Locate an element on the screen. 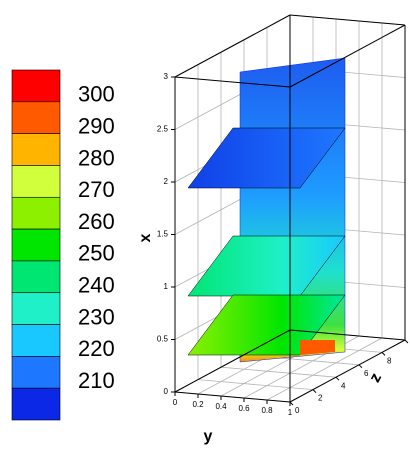 The height and width of the screenshot is (450, 410). legend-label: 210 is located at coordinates (96, 380).